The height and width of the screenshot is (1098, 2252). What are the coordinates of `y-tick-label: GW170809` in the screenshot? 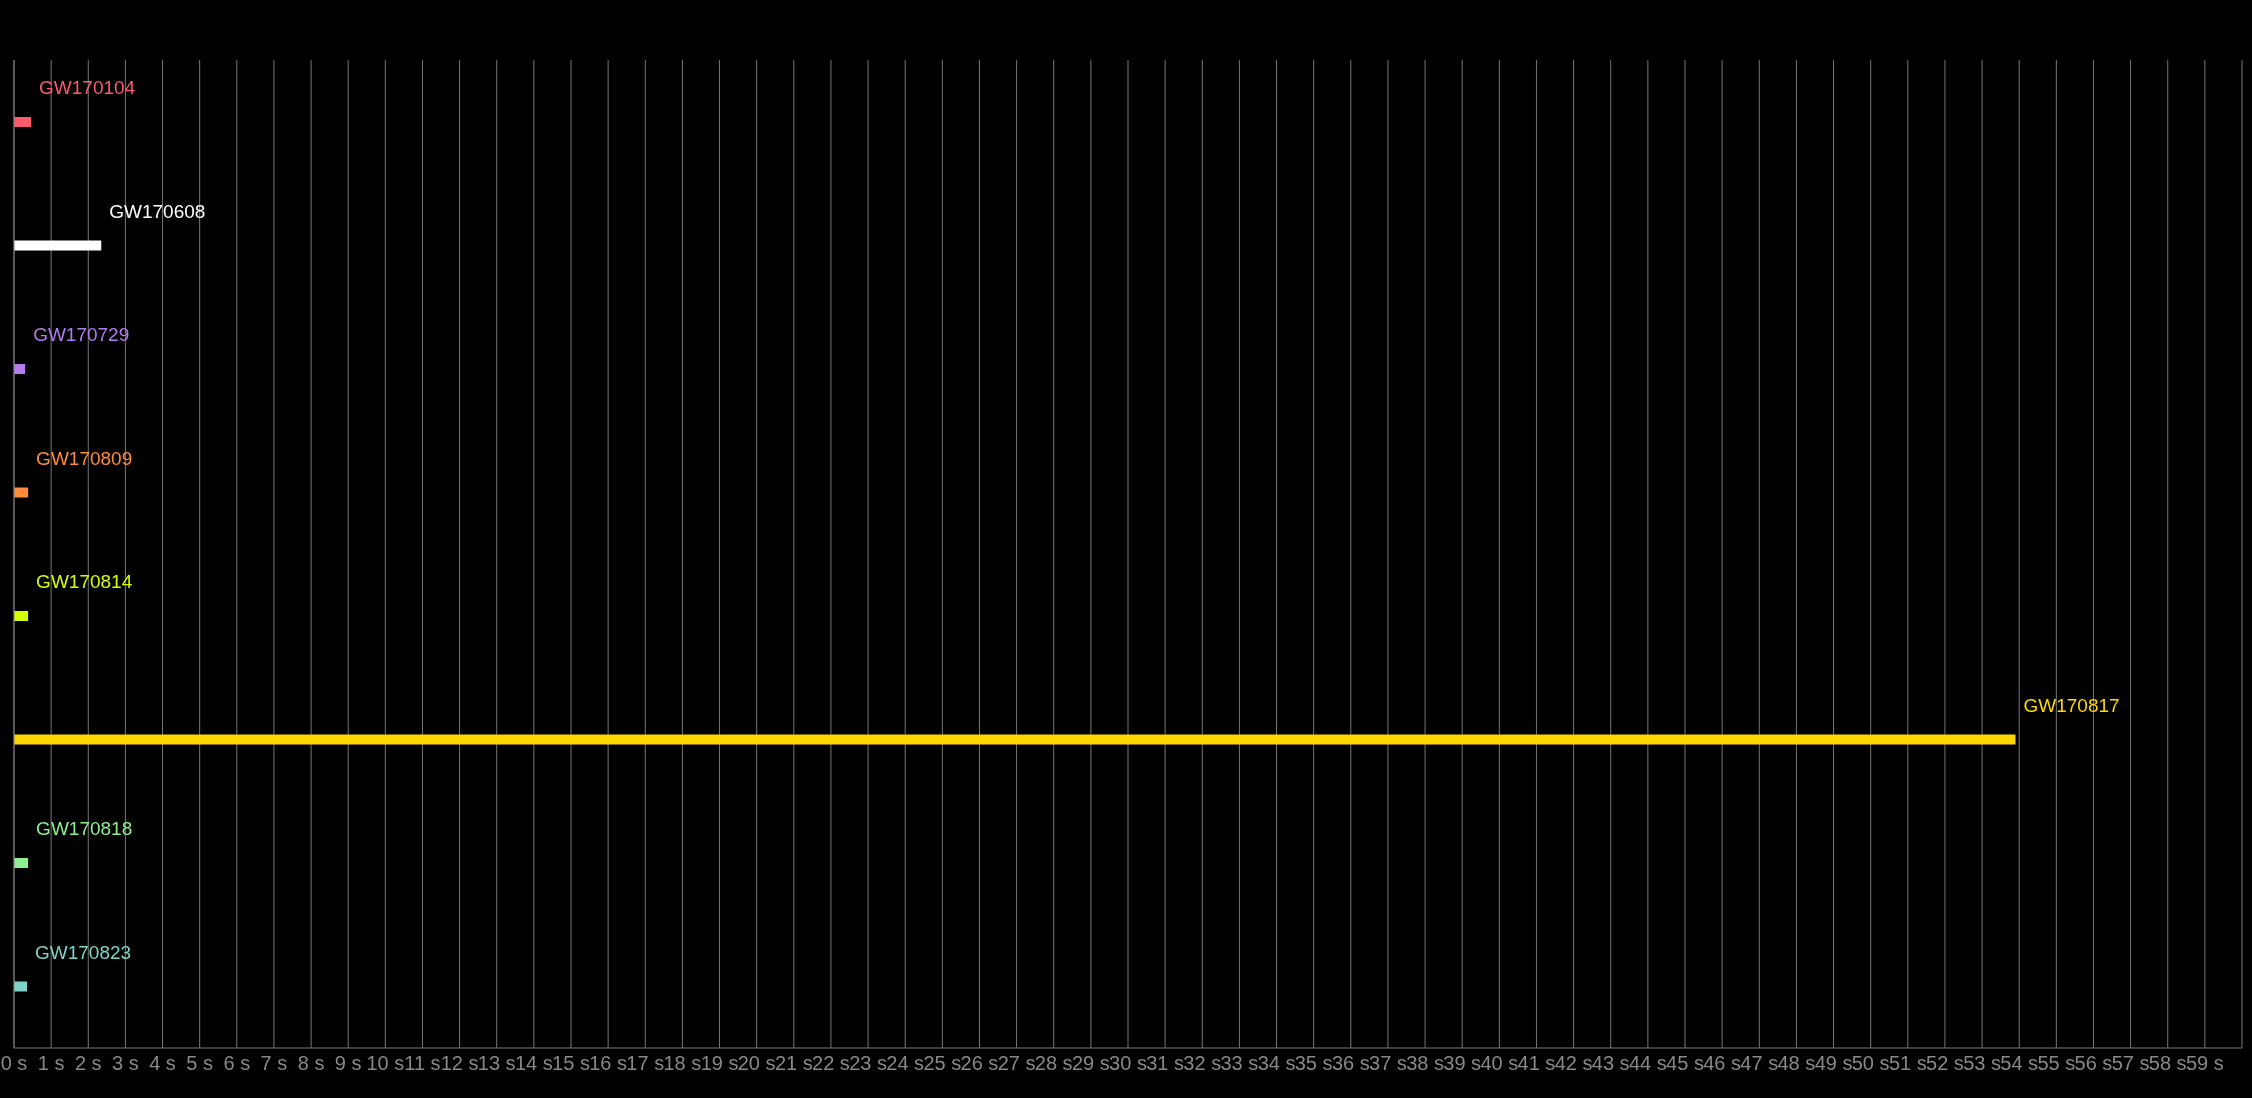 It's located at (84, 458).